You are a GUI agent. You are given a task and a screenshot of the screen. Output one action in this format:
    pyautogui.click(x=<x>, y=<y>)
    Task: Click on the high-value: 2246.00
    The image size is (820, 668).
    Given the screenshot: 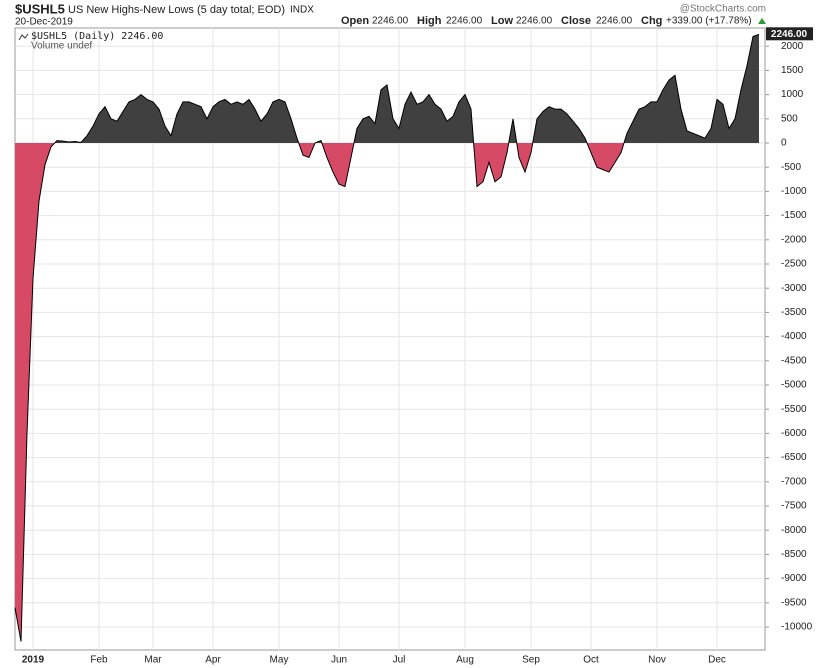 What is the action you would take?
    pyautogui.click(x=464, y=21)
    